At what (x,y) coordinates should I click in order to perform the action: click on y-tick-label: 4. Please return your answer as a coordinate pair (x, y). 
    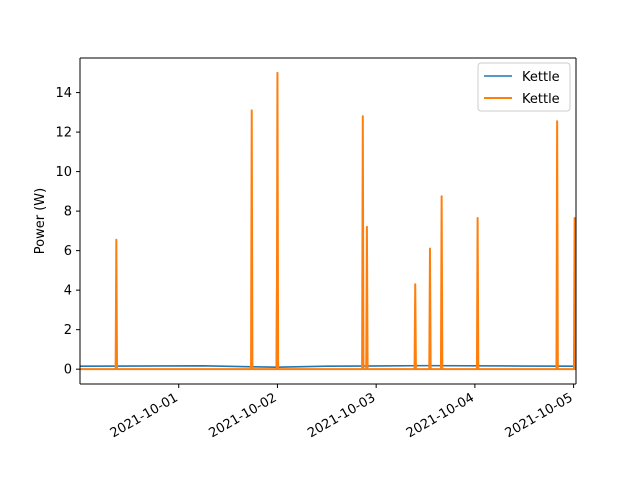
    Looking at the image, I should click on (68, 291).